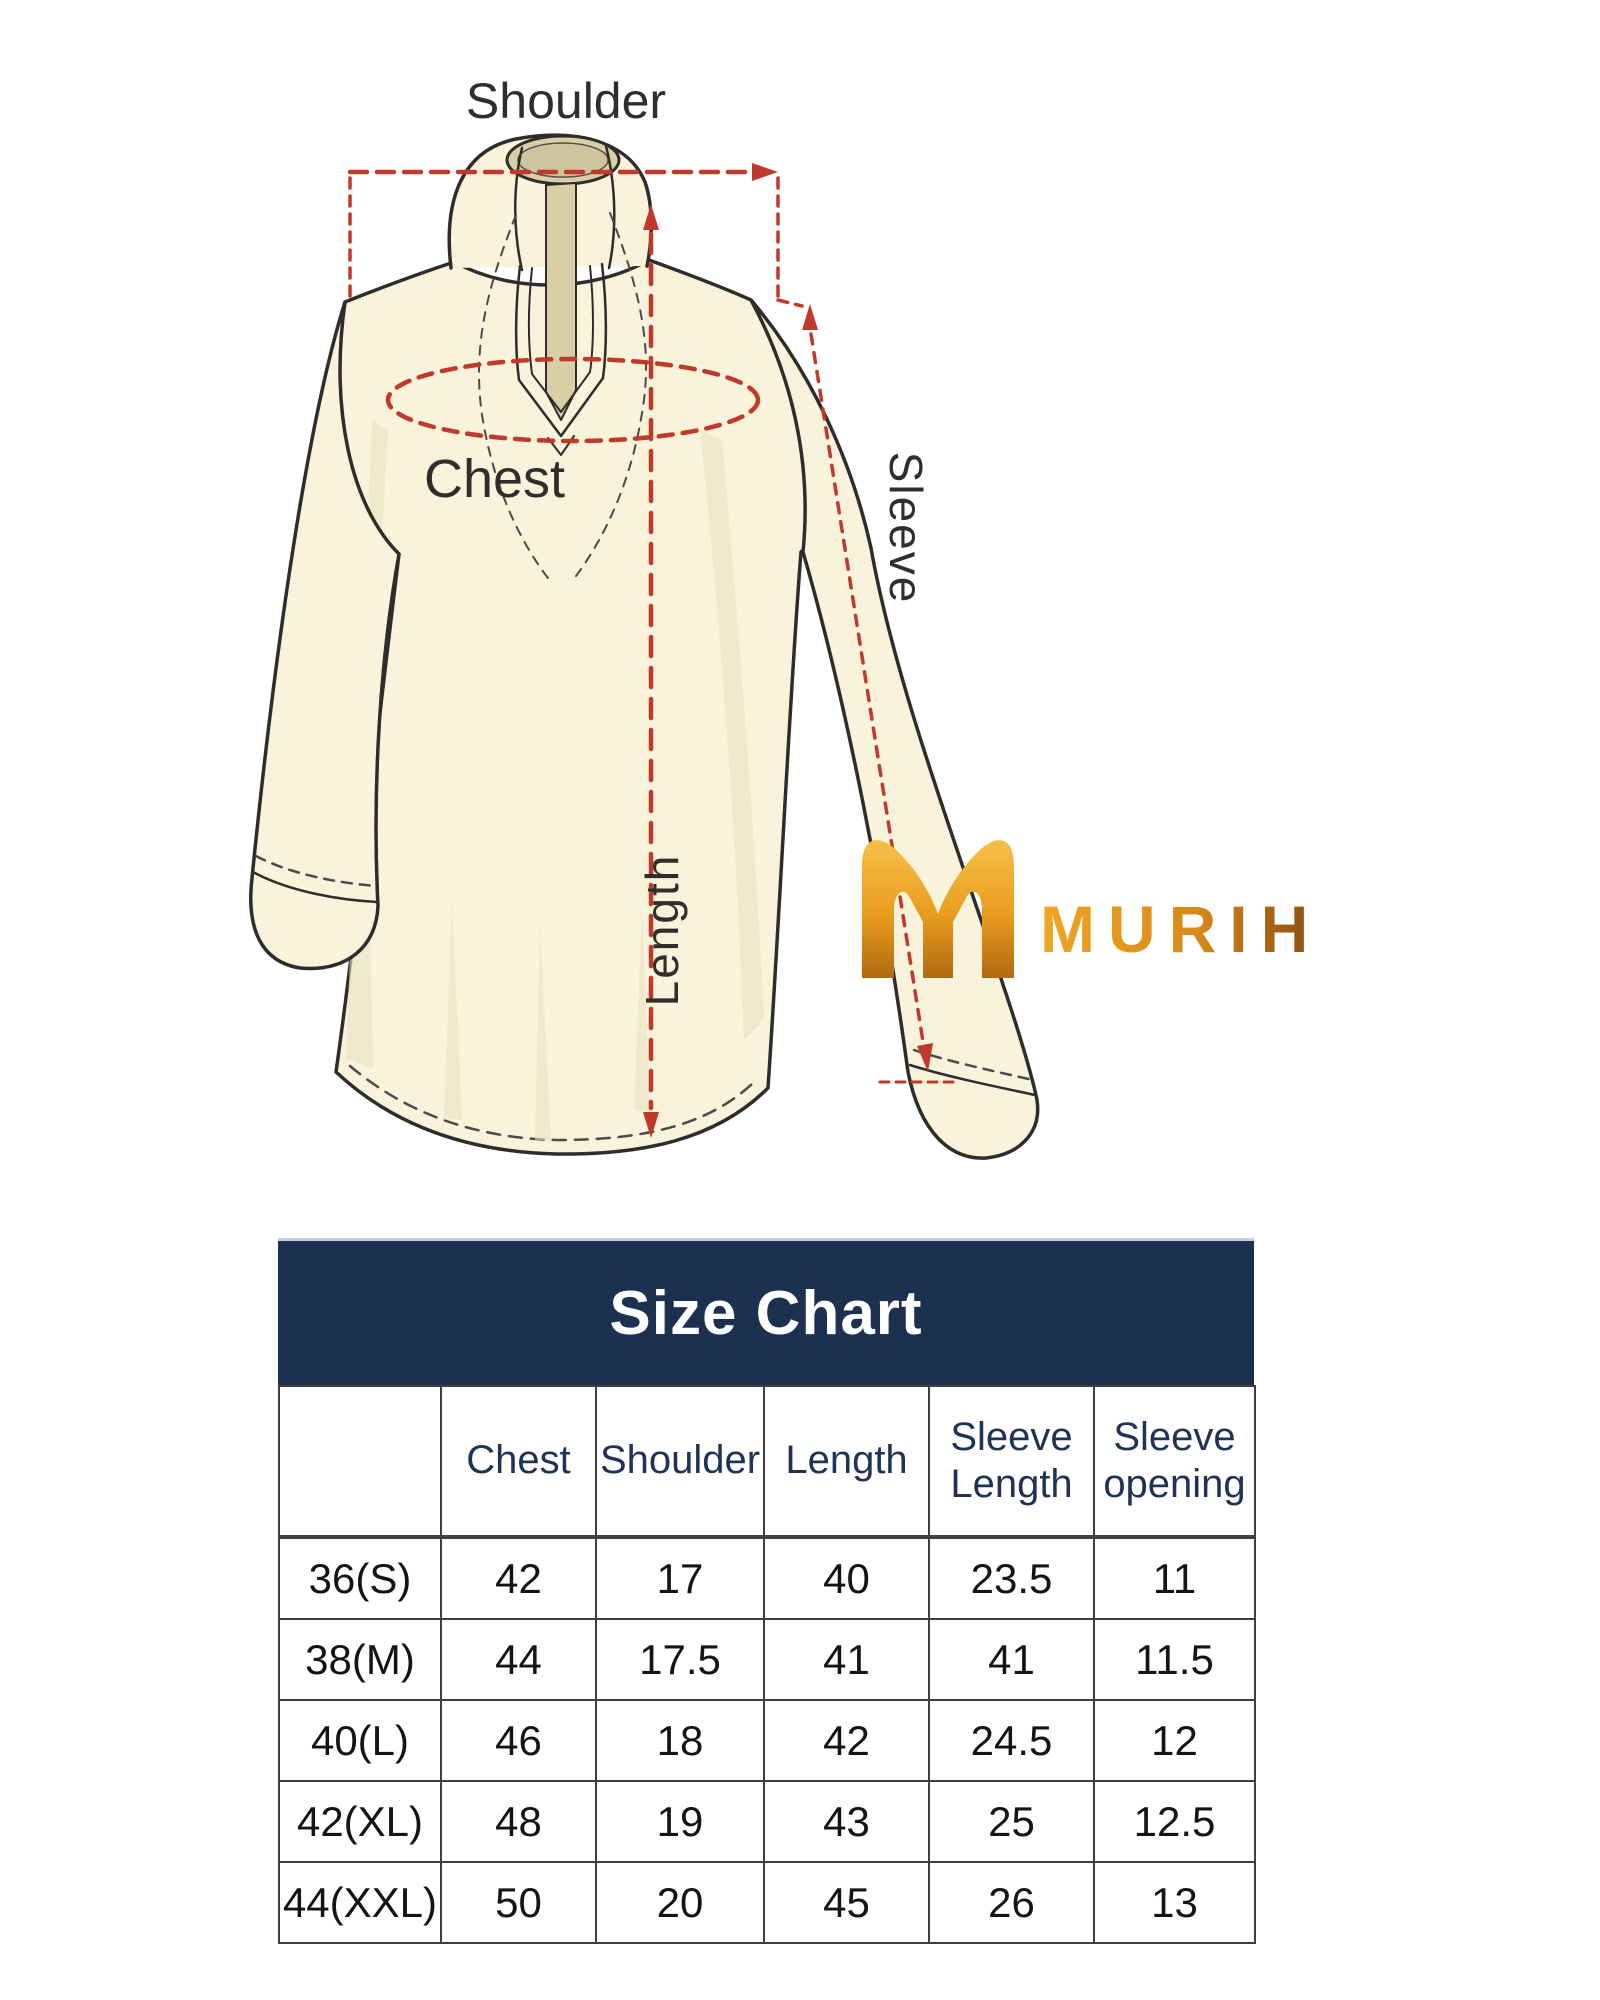  Describe the element at coordinates (518, 1659) in the screenshot. I see `chest-cell: 44` at that location.